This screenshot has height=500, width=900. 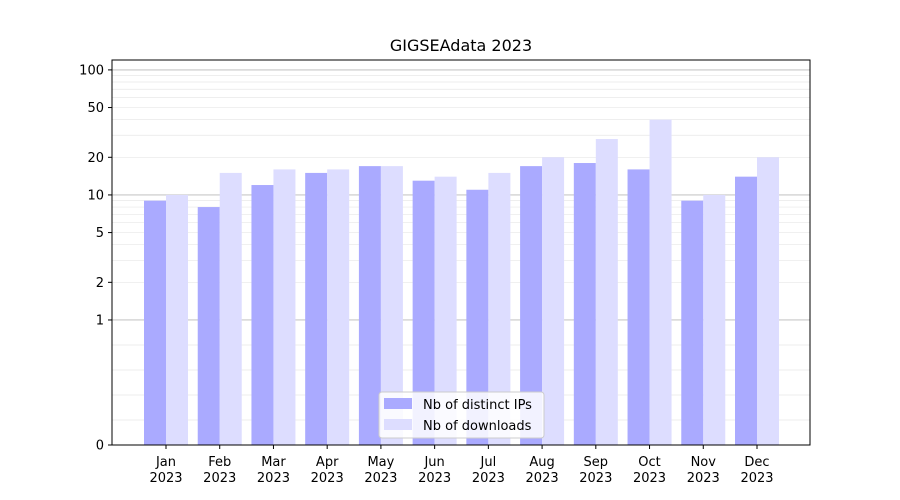 What do you see at coordinates (433, 462) in the screenshot?
I see `x-tick-label-month: Jun` at bounding box center [433, 462].